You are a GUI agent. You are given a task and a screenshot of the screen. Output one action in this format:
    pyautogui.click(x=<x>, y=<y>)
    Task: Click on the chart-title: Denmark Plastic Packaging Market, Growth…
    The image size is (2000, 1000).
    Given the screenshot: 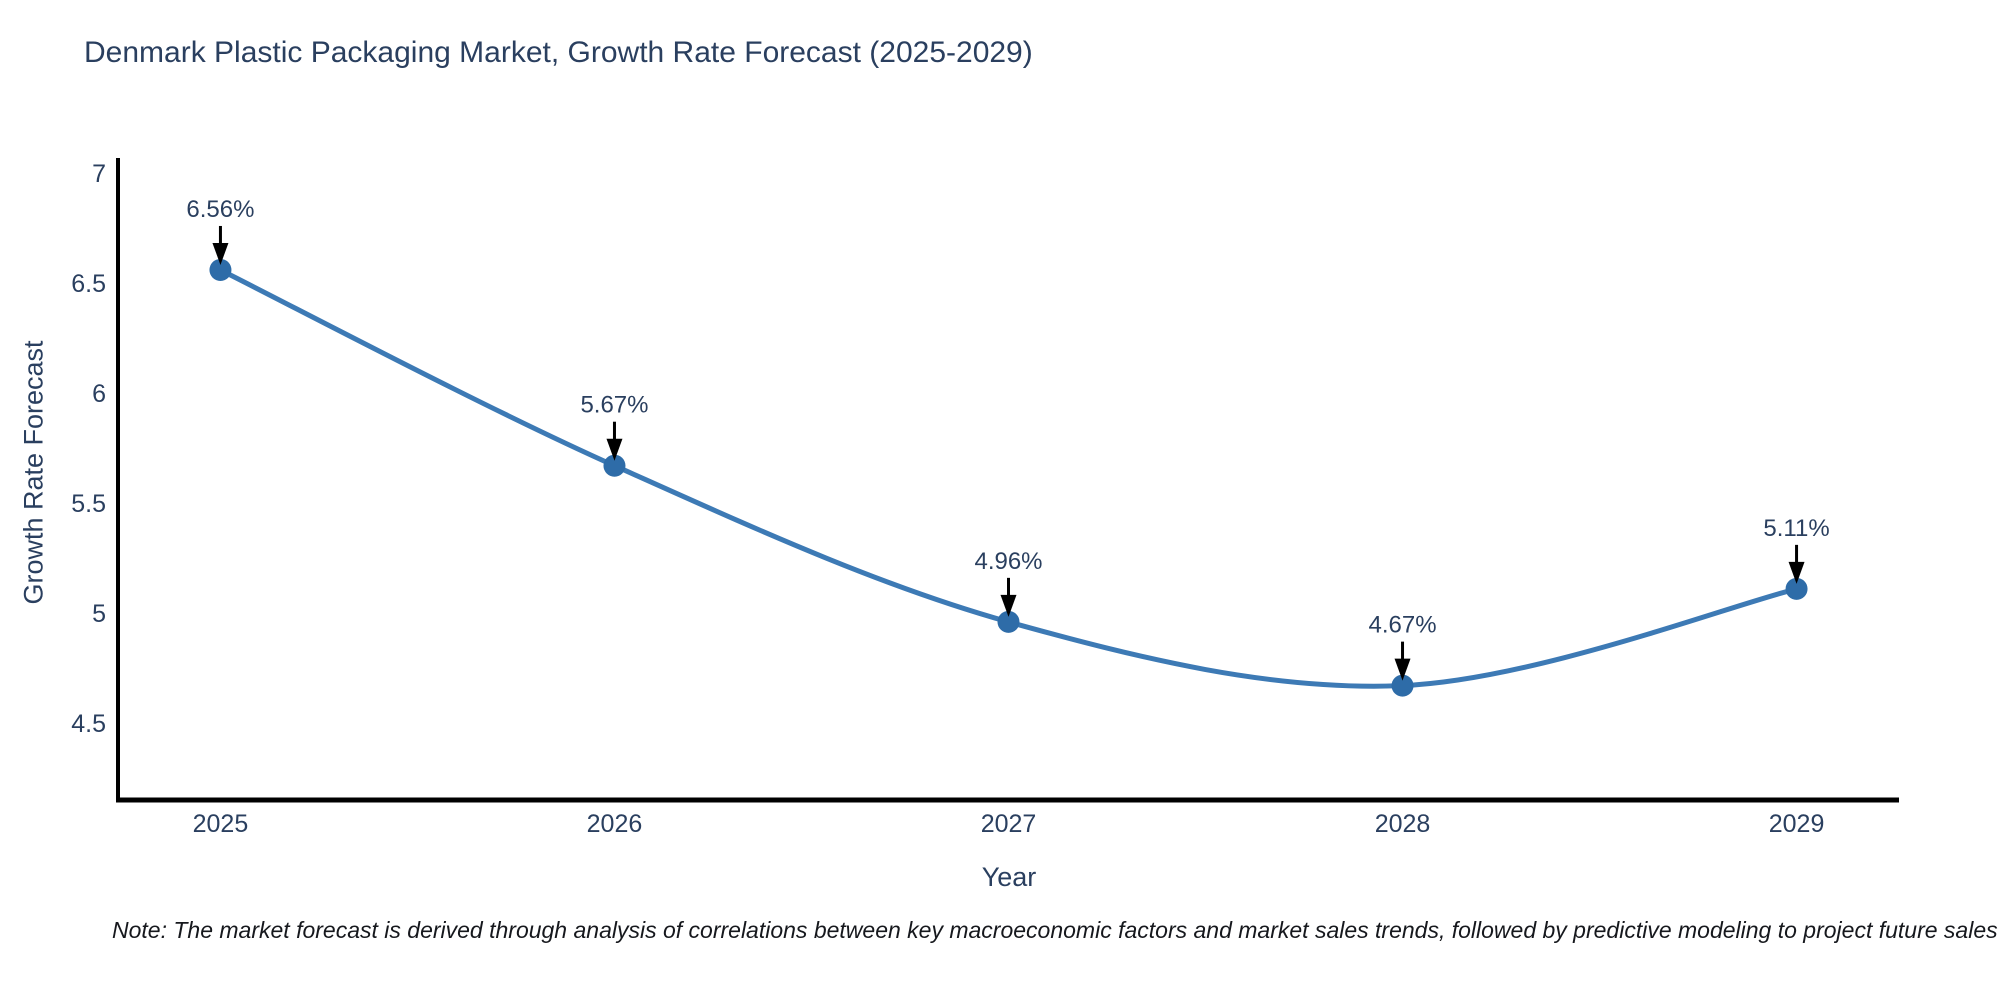 What is the action you would take?
    pyautogui.click(x=558, y=52)
    